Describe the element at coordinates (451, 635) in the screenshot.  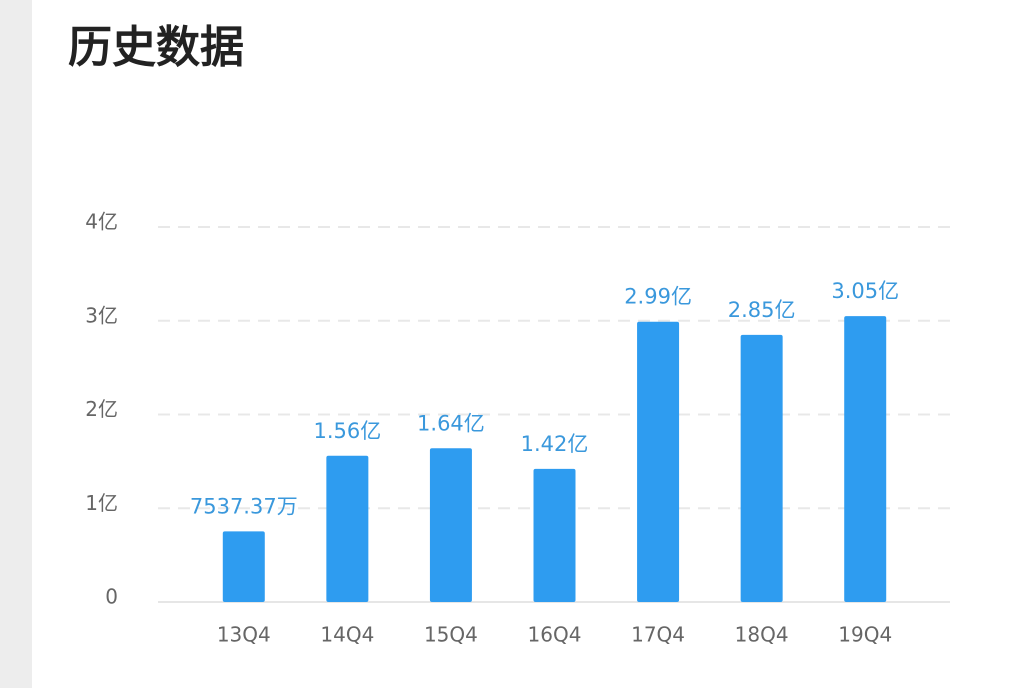
I see `x-tick-label: 15Q4` at that location.